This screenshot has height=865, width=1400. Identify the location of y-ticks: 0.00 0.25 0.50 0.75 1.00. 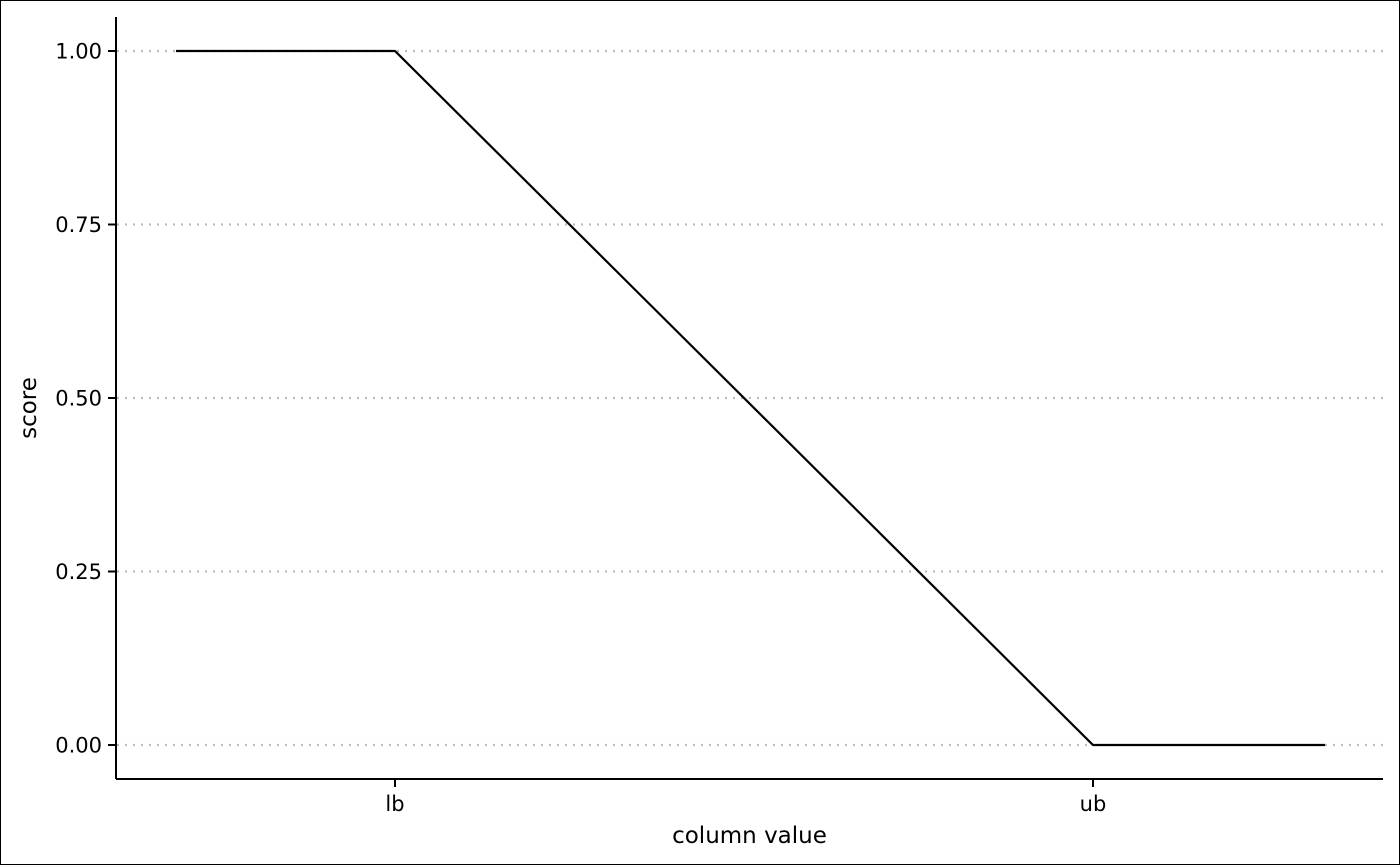
(85, 399).